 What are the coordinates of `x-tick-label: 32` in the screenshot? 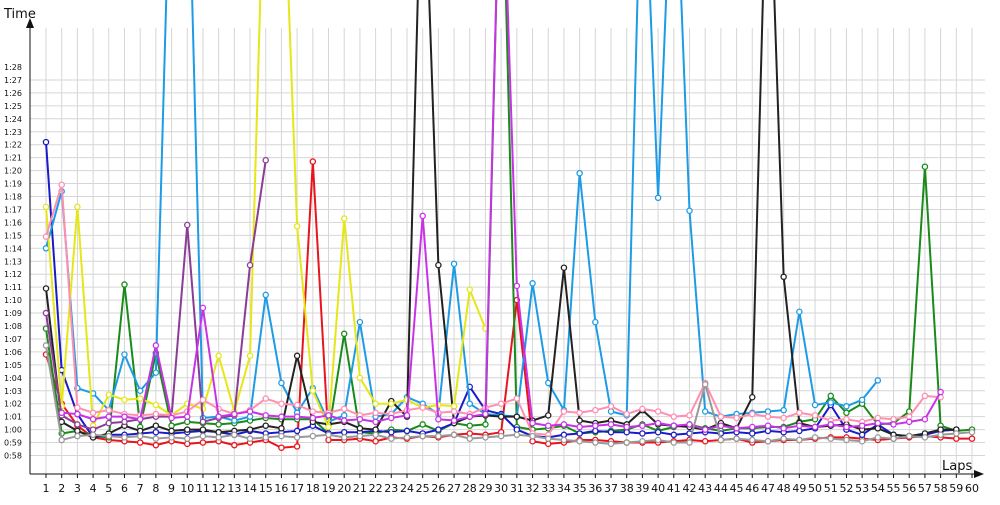 It's located at (533, 488).